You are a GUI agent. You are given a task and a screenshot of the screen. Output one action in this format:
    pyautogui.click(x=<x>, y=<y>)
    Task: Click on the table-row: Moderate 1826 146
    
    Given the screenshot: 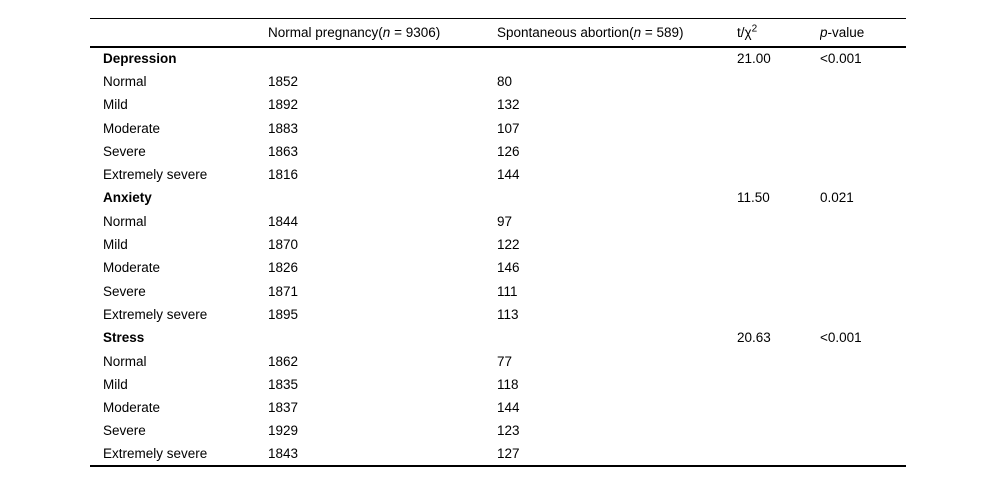 What is the action you would take?
    pyautogui.click(x=498, y=267)
    